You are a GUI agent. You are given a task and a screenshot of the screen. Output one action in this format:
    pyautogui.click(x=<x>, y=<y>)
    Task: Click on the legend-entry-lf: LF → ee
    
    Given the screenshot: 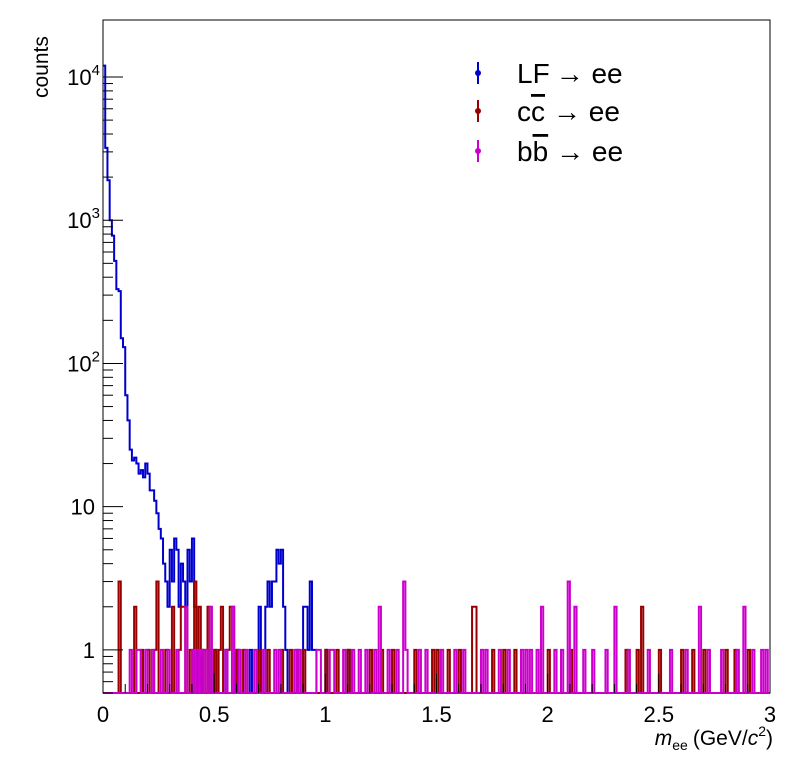 What is the action you would take?
    pyautogui.click(x=549, y=73)
    